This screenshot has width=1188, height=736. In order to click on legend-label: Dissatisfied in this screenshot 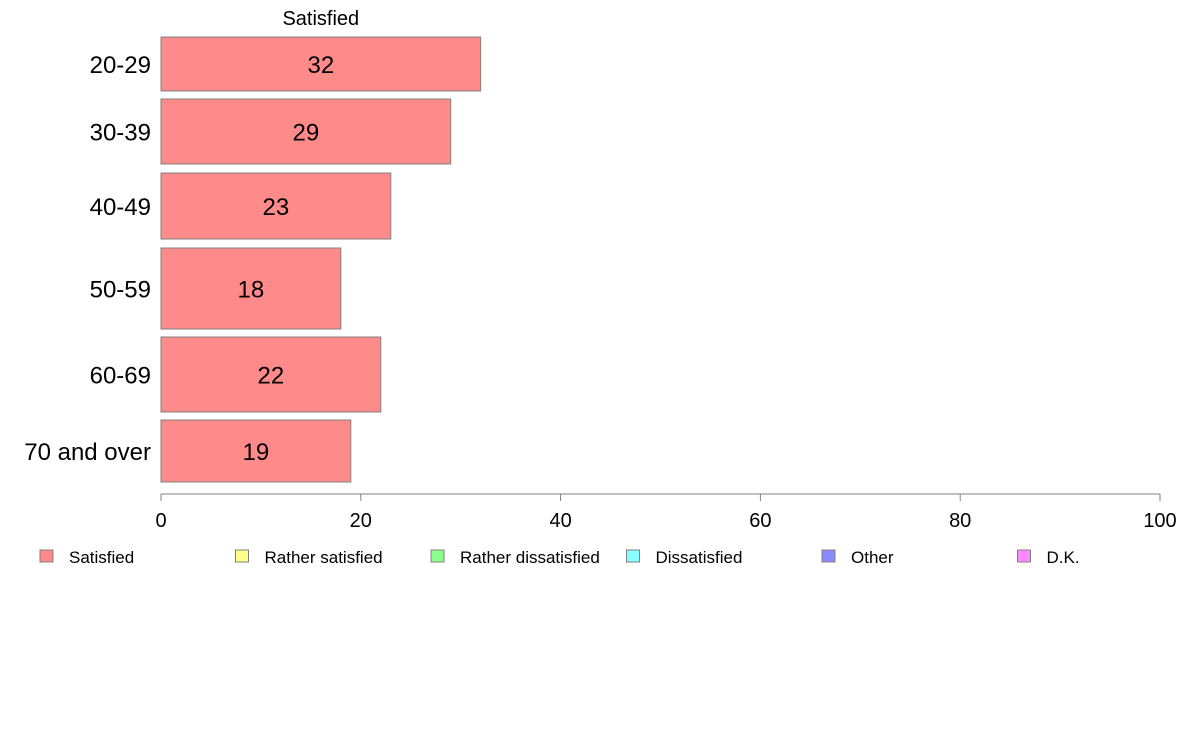, I will do `click(699, 557)`.